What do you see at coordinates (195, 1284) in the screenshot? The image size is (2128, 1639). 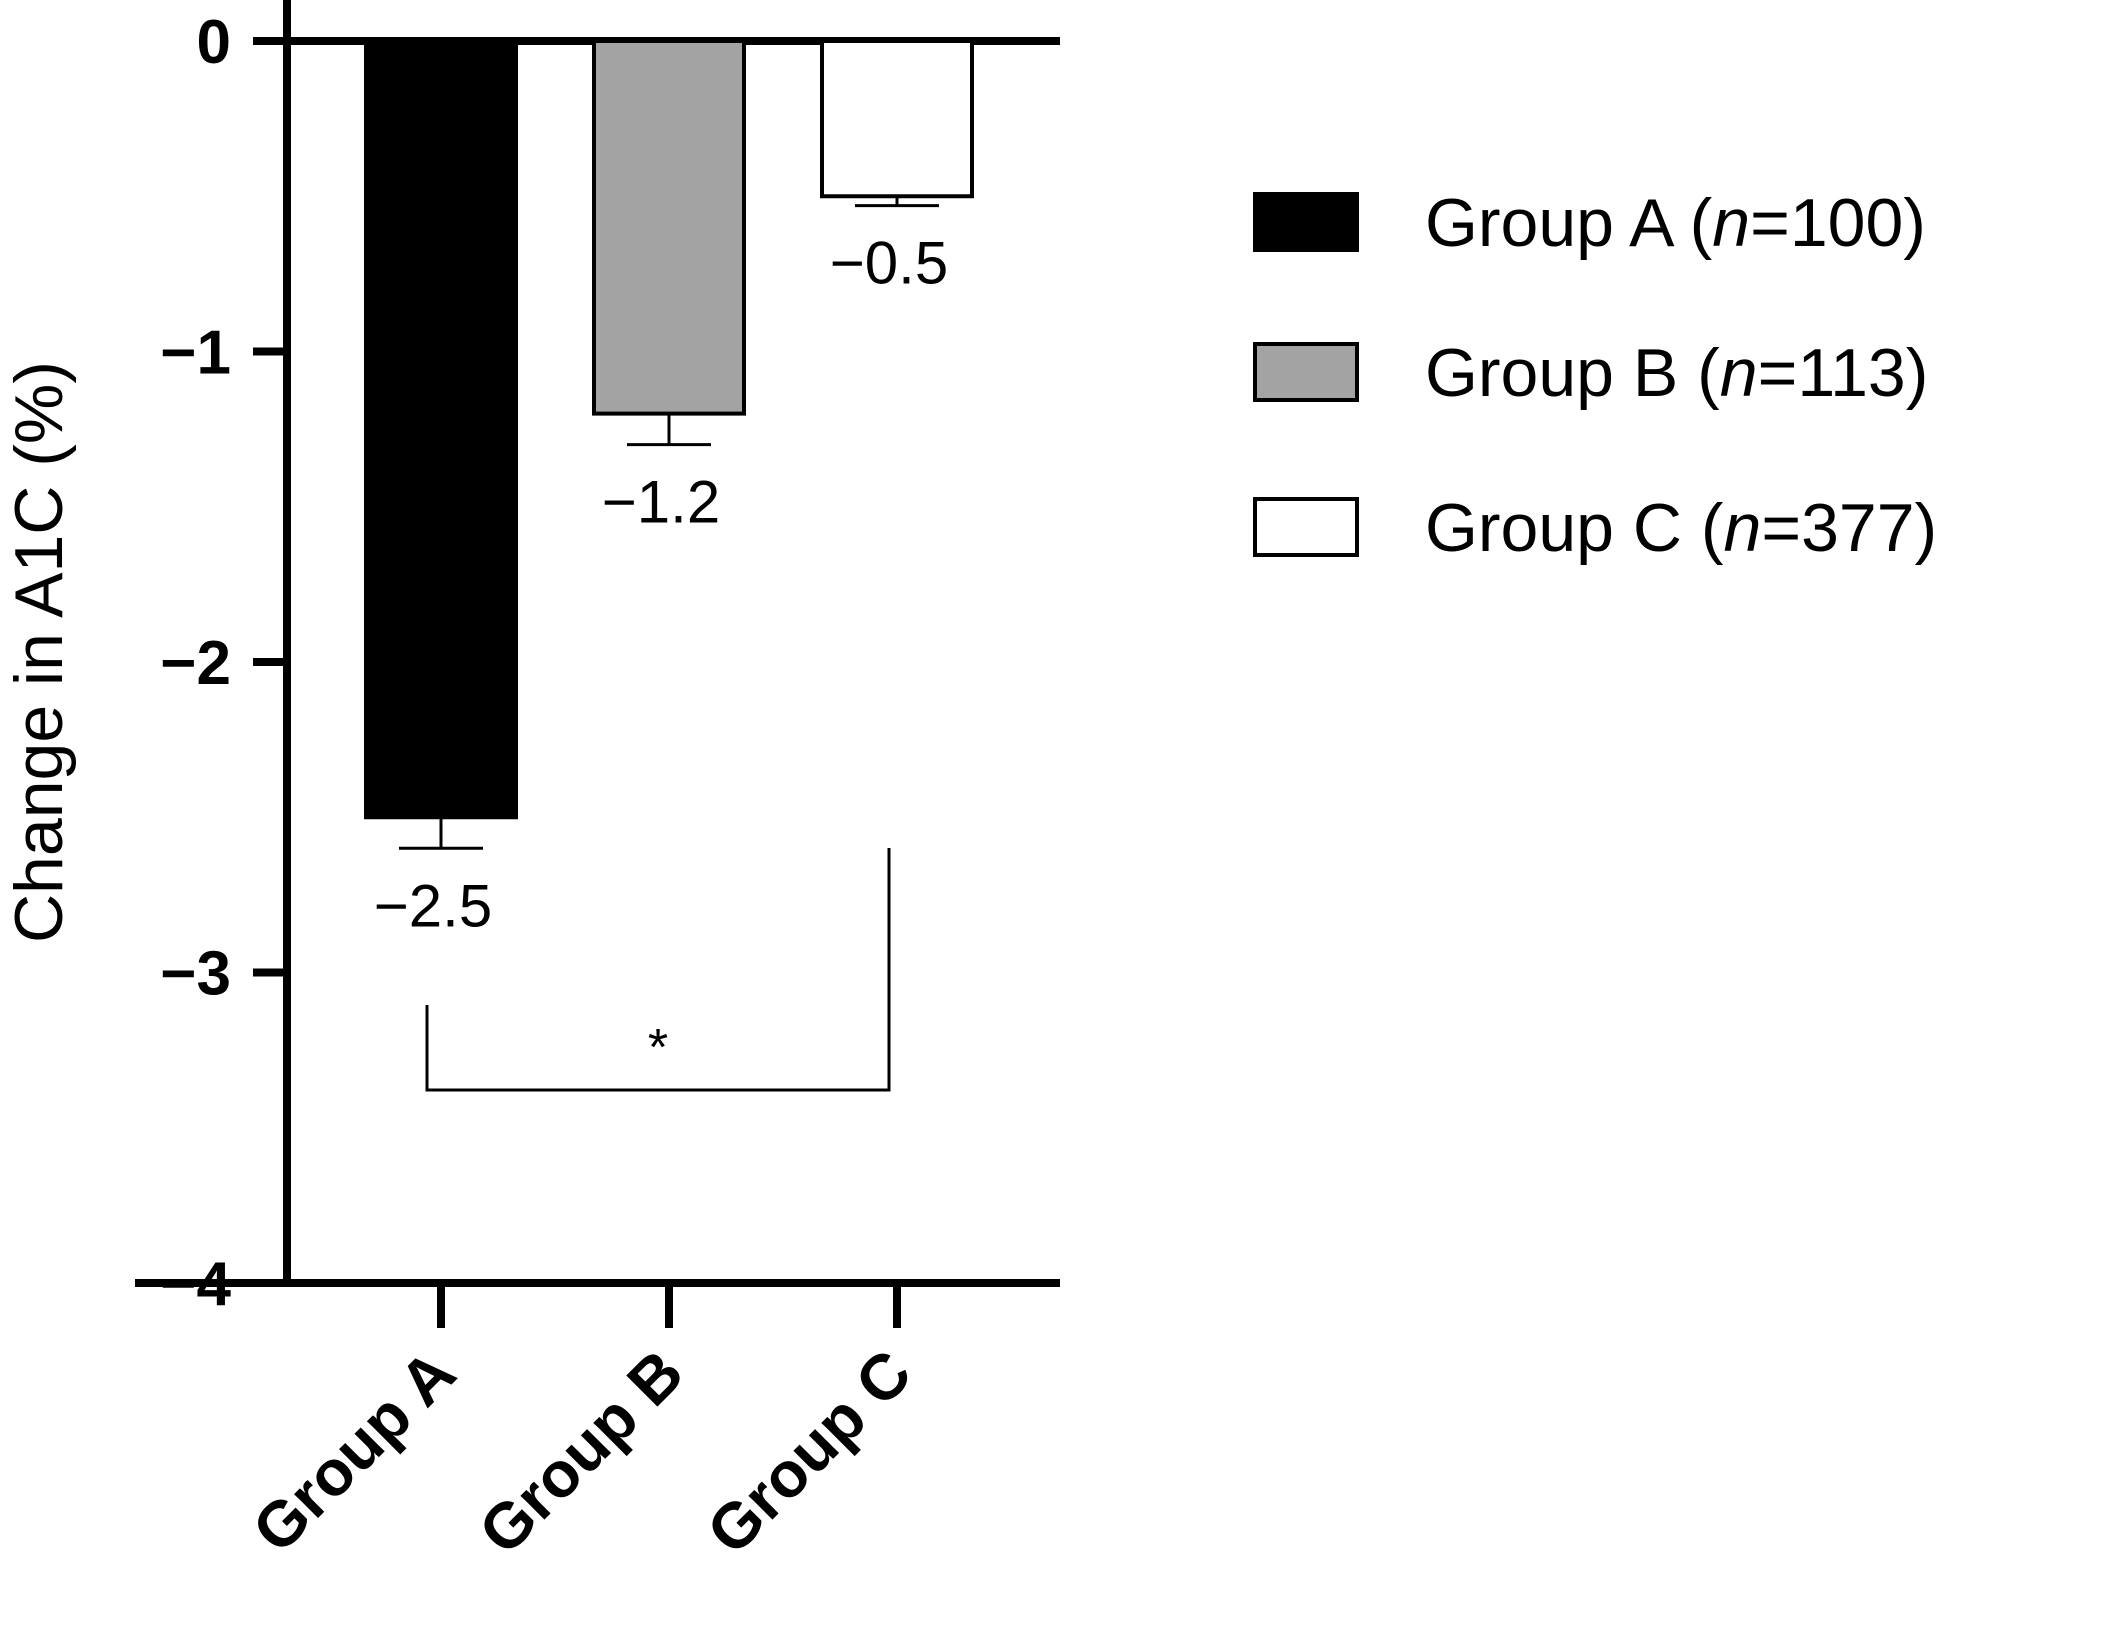 I see `y-tick-label: −4` at bounding box center [195, 1284].